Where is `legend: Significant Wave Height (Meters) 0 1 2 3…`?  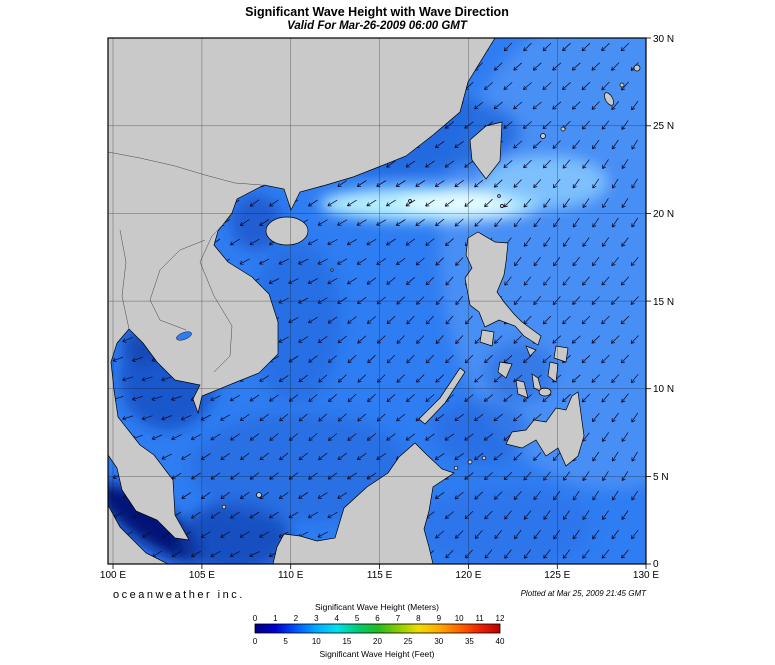 legend: Significant Wave Height (Meters) 0 1 2 3… is located at coordinates (379, 630).